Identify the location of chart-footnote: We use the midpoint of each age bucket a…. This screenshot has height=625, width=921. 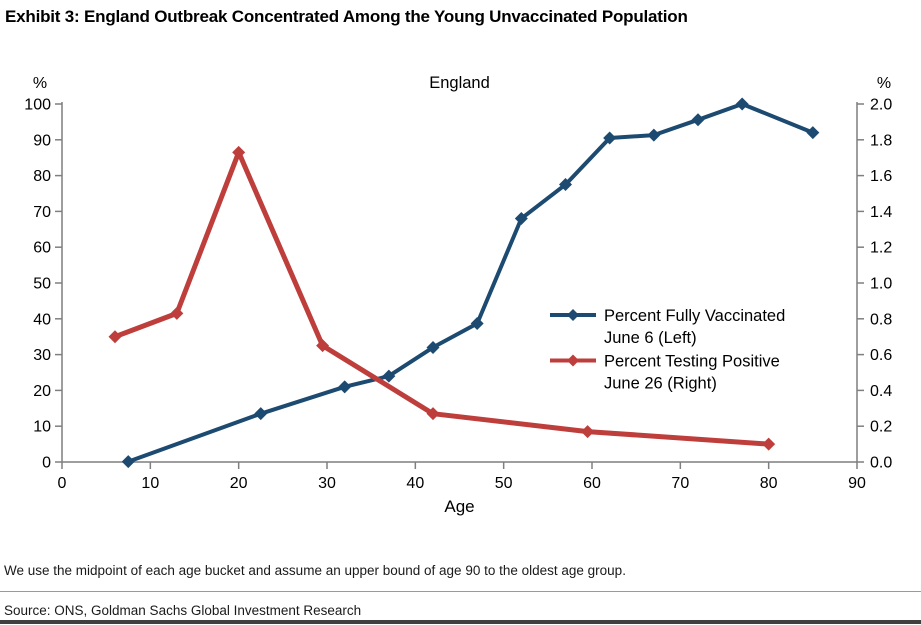
(315, 570).